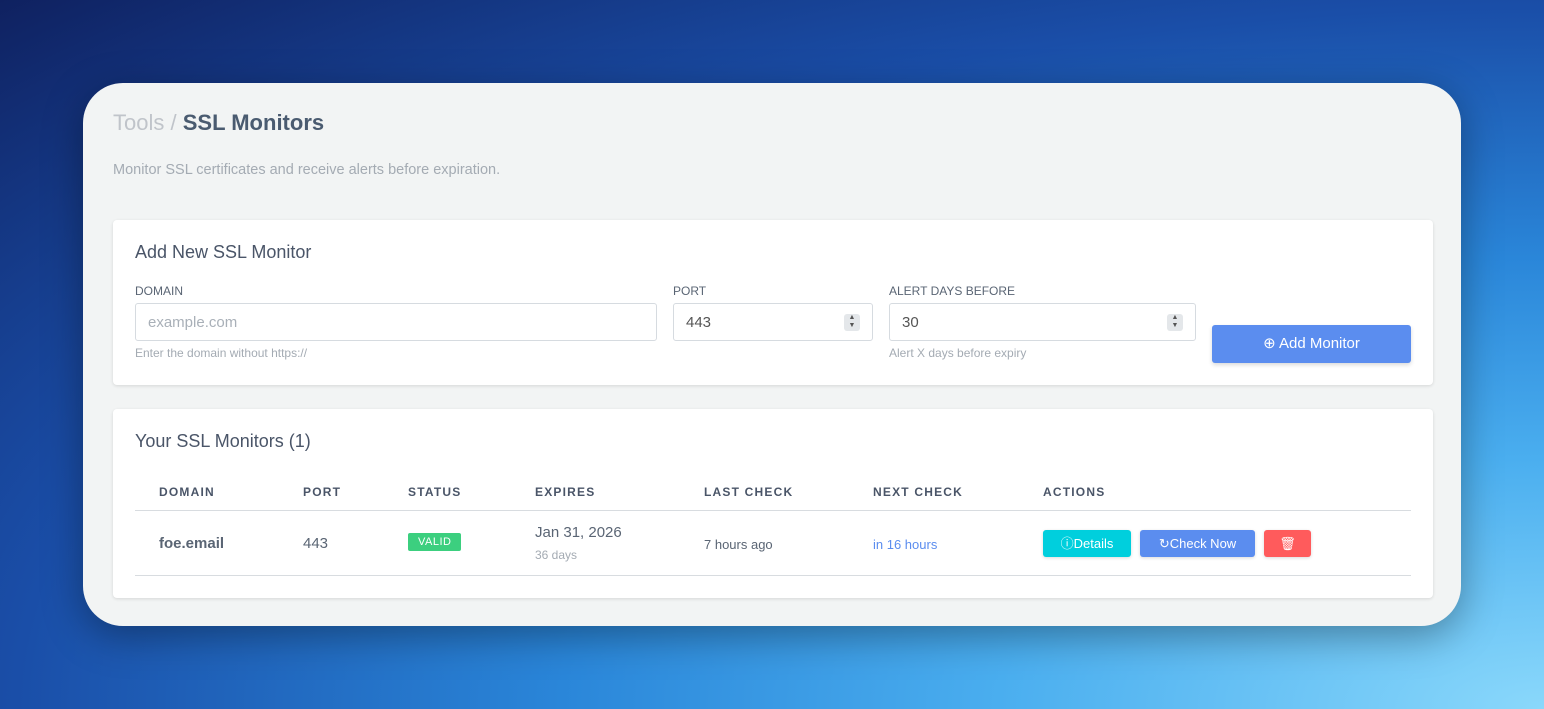 The image size is (1544, 709). What do you see at coordinates (316, 543) in the screenshot?
I see `row-port: 443` at bounding box center [316, 543].